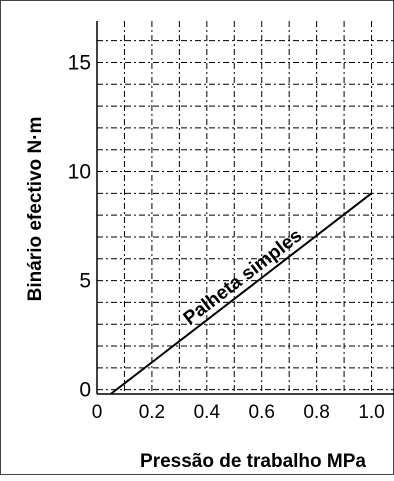 Image resolution: width=394 pixels, height=481 pixels. Describe the element at coordinates (79, 62) in the screenshot. I see `y-tick-label: 15` at that location.